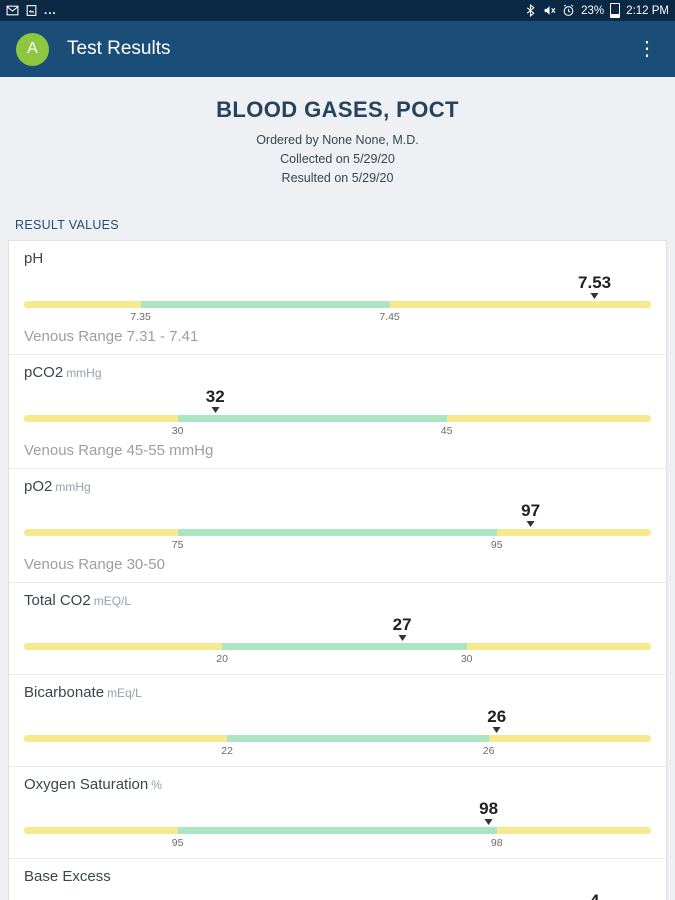 The height and width of the screenshot is (900, 675). What do you see at coordinates (156, 785) in the screenshot?
I see `result-unit: %` at bounding box center [156, 785].